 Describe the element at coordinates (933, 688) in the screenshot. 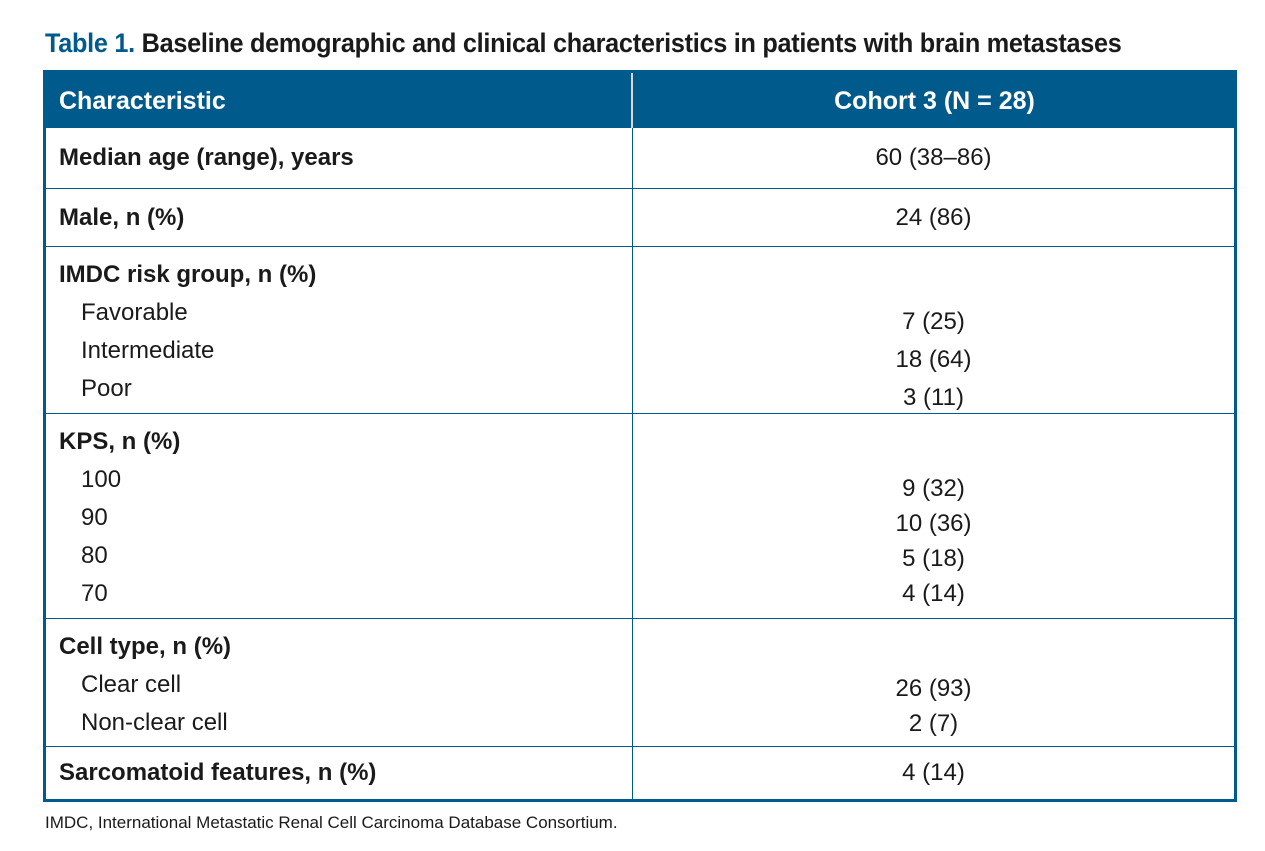

I see `subgroup-value: 26 (93)` at that location.